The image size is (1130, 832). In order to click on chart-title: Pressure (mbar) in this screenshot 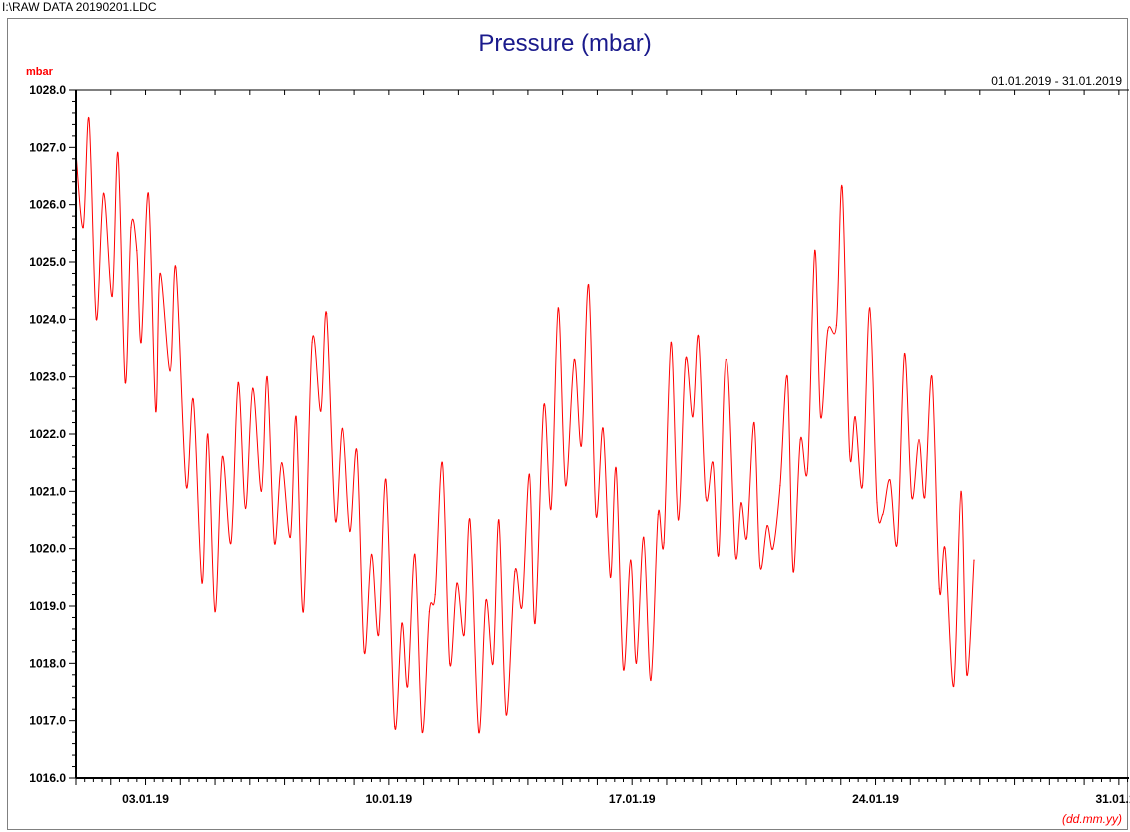, I will do `click(565, 43)`.